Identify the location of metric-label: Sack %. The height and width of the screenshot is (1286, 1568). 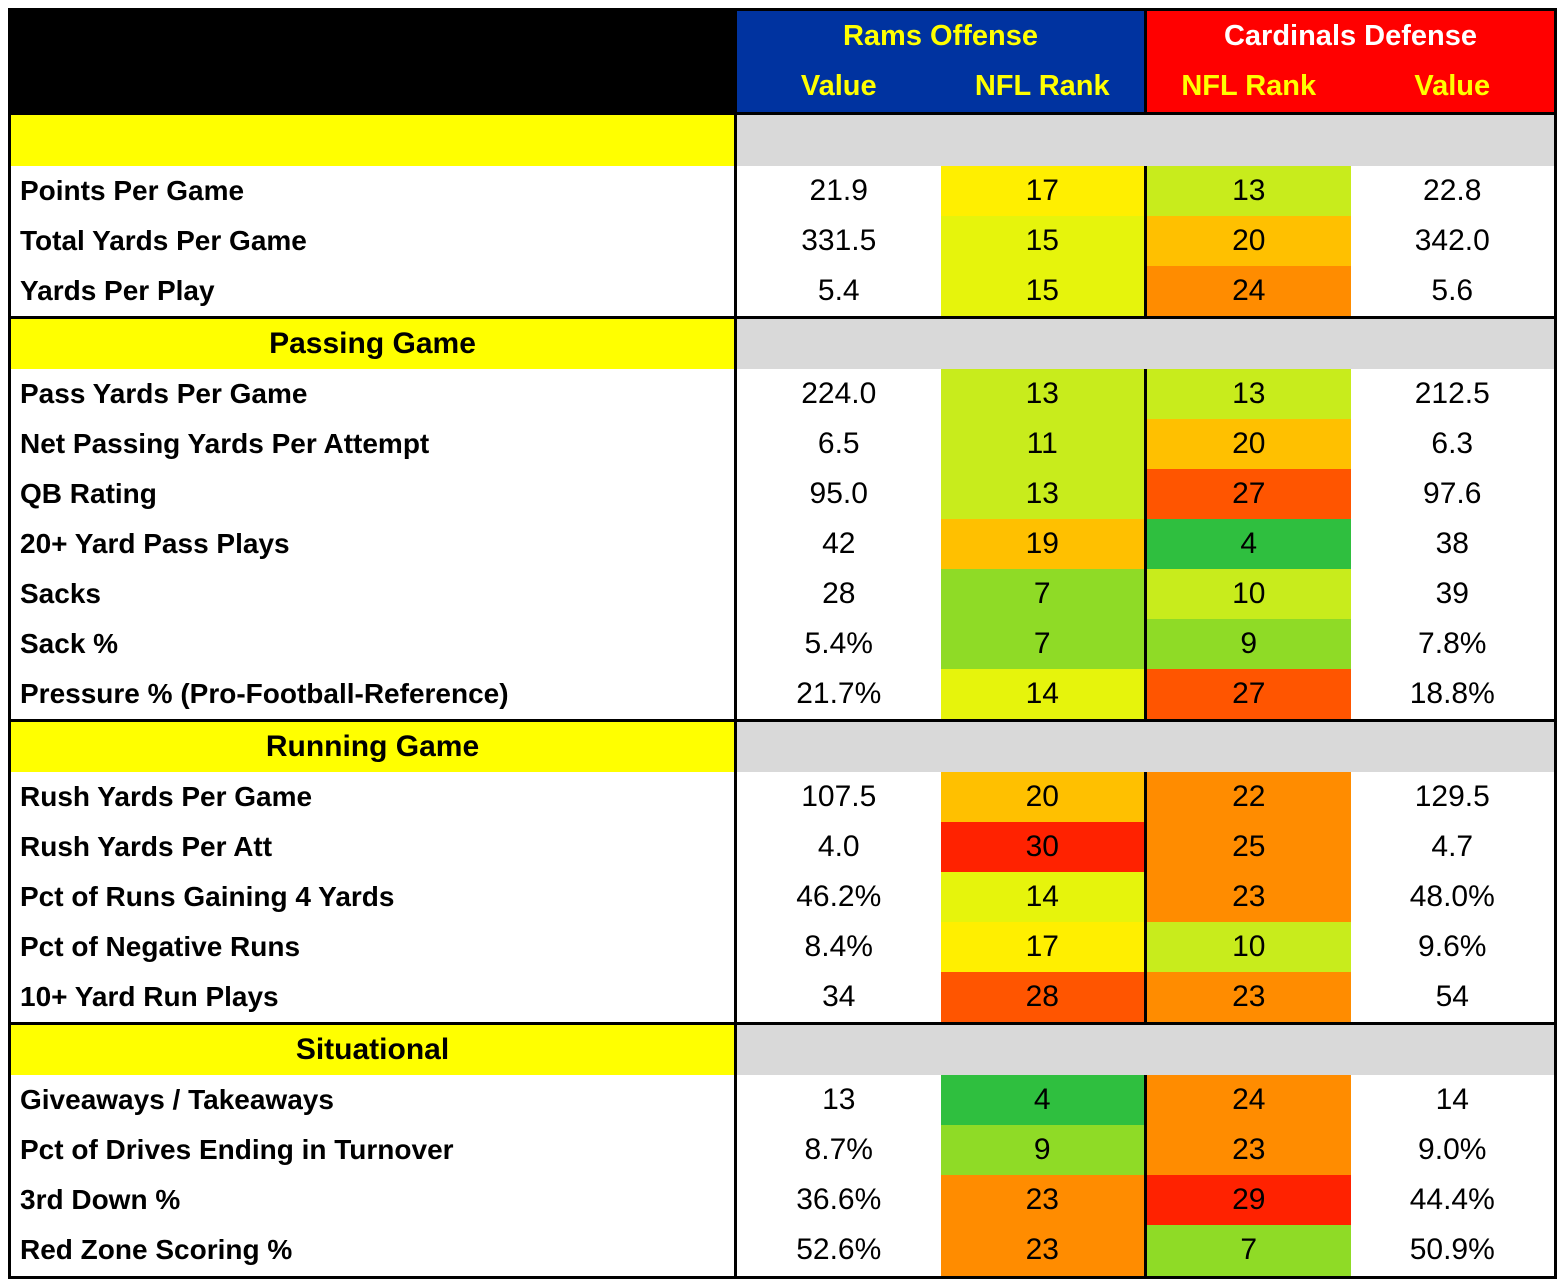
(372, 643).